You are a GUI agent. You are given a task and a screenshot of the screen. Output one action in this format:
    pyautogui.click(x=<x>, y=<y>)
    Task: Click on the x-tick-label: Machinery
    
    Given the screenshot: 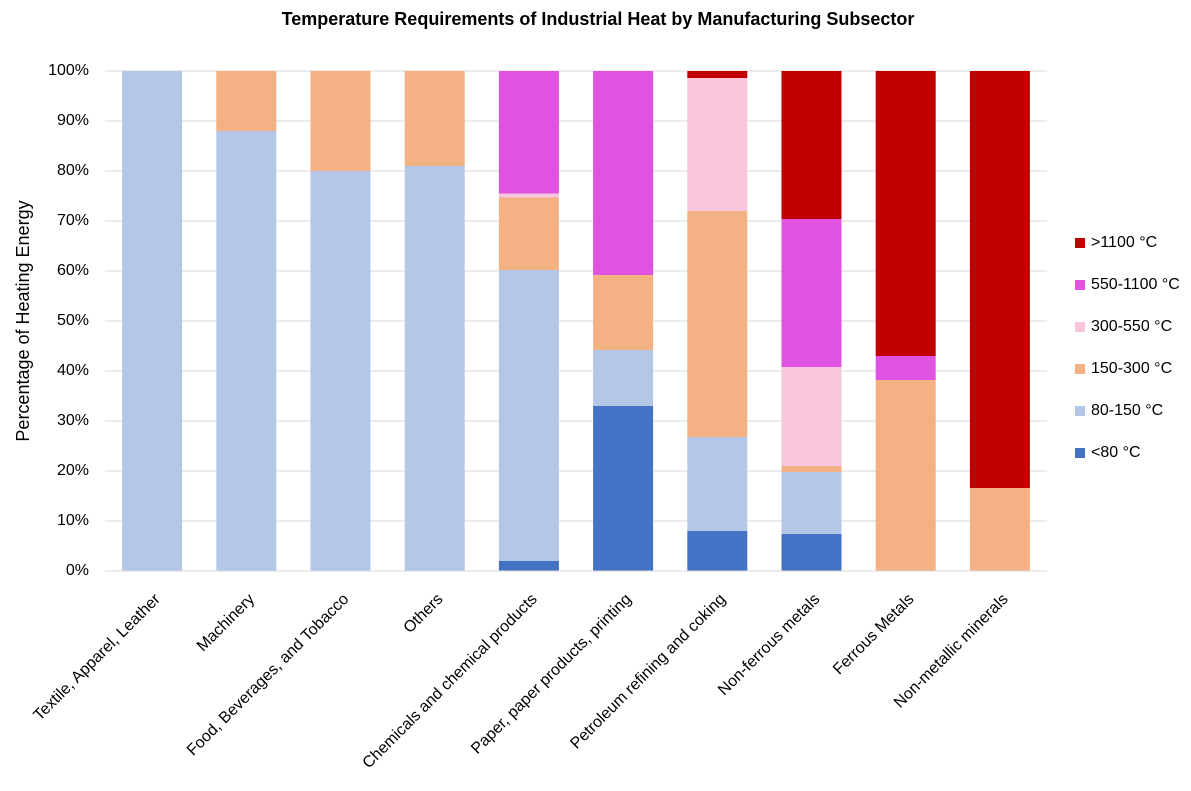 What is the action you would take?
    pyautogui.click(x=226, y=623)
    